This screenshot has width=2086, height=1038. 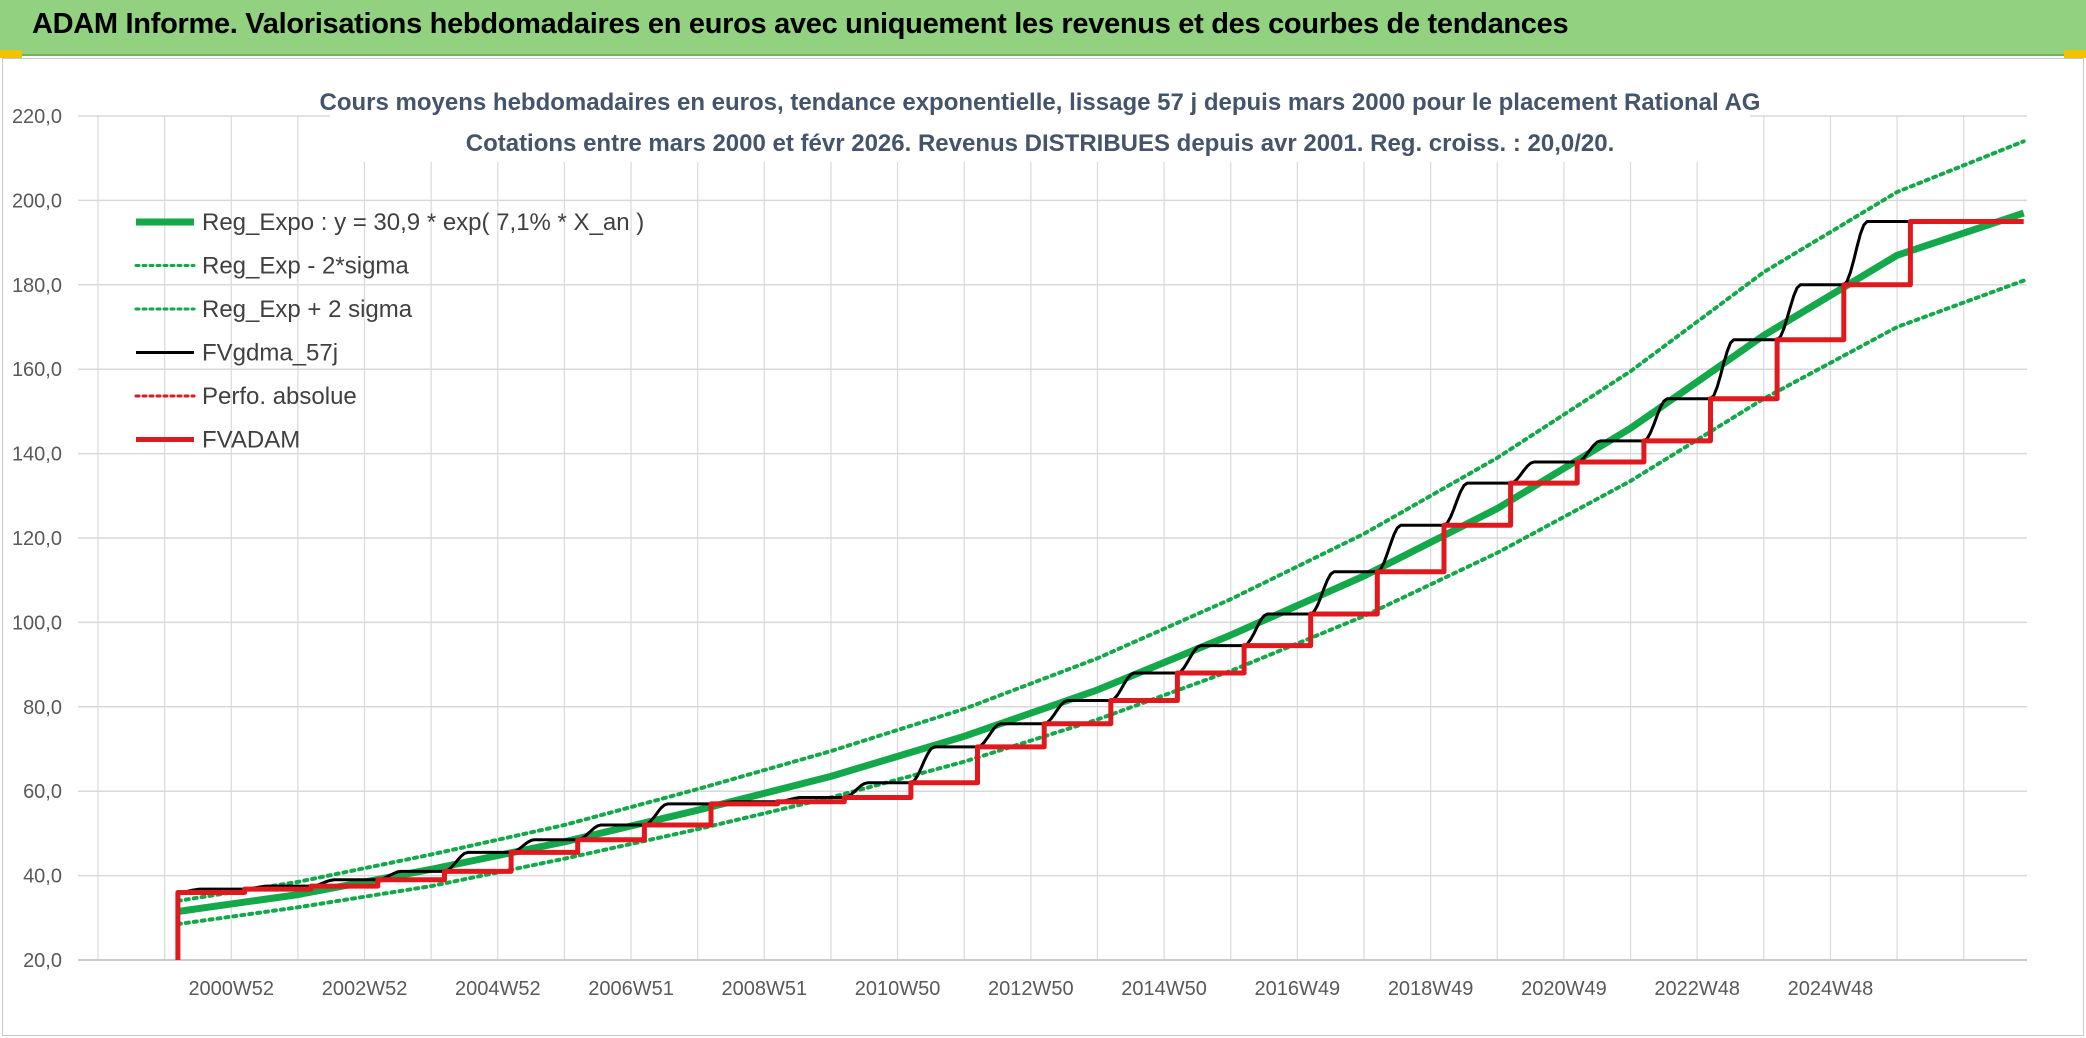 I want to click on legend-label: Reg_Exp - 2*sigma, so click(x=305, y=266).